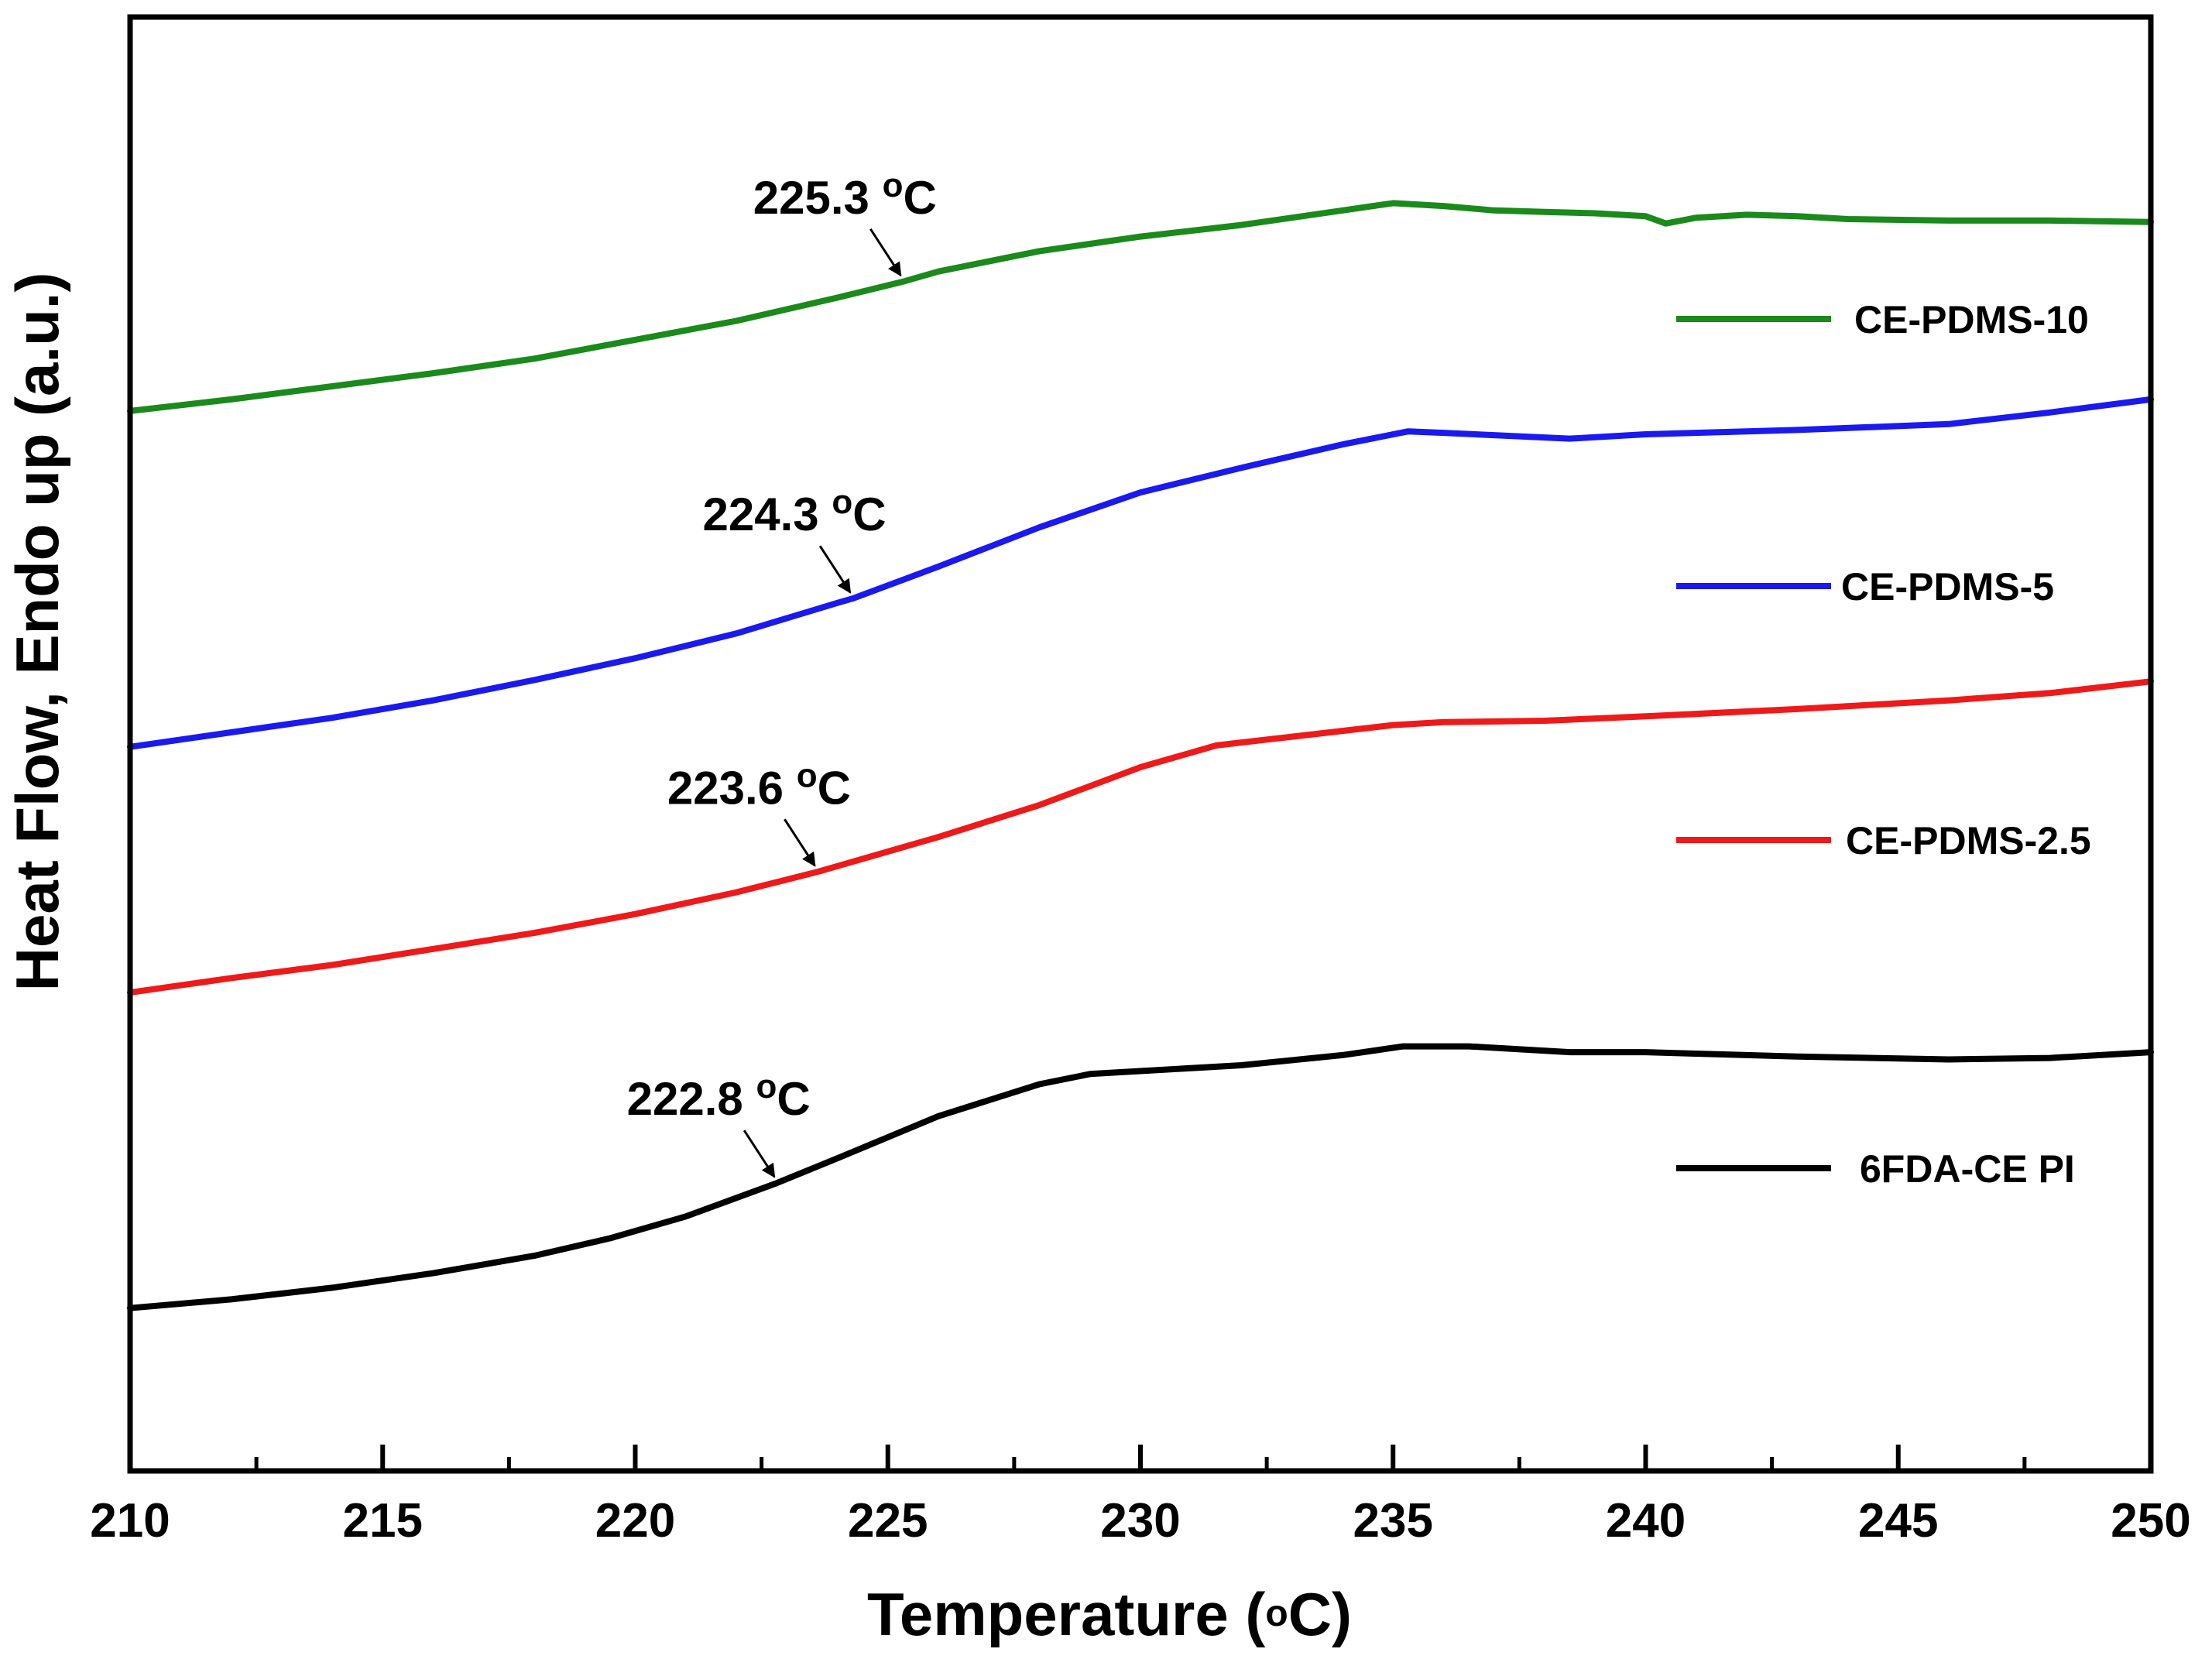 The image size is (2212, 1666). Describe the element at coordinates (1884, 744) in the screenshot. I see `legend: CE-PDMS-10 CE-PDMS-5 CE-PDMS-2.5 6FDA-CE PI` at that location.